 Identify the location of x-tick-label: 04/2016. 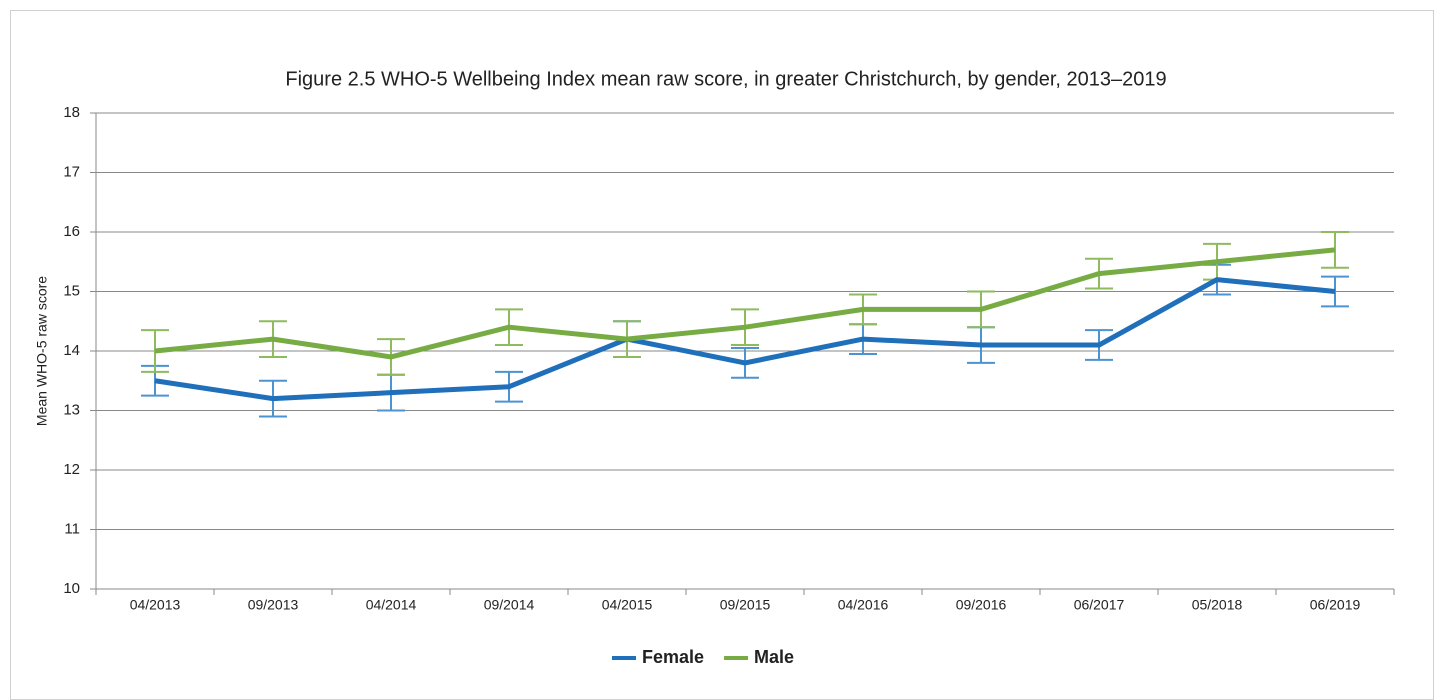
(863, 605).